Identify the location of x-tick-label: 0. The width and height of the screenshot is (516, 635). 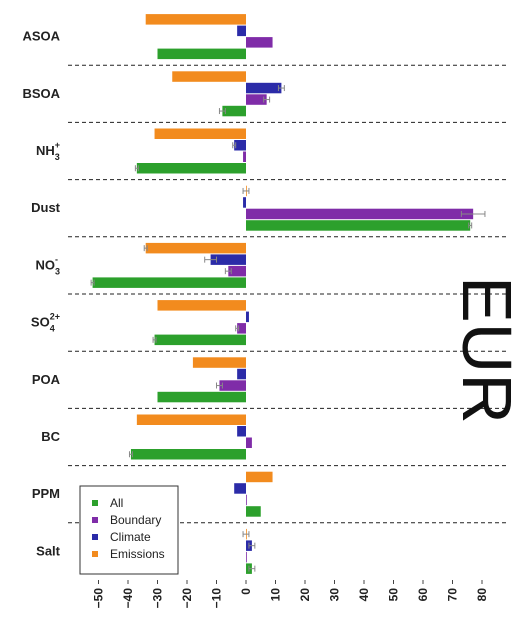
(246, 591).